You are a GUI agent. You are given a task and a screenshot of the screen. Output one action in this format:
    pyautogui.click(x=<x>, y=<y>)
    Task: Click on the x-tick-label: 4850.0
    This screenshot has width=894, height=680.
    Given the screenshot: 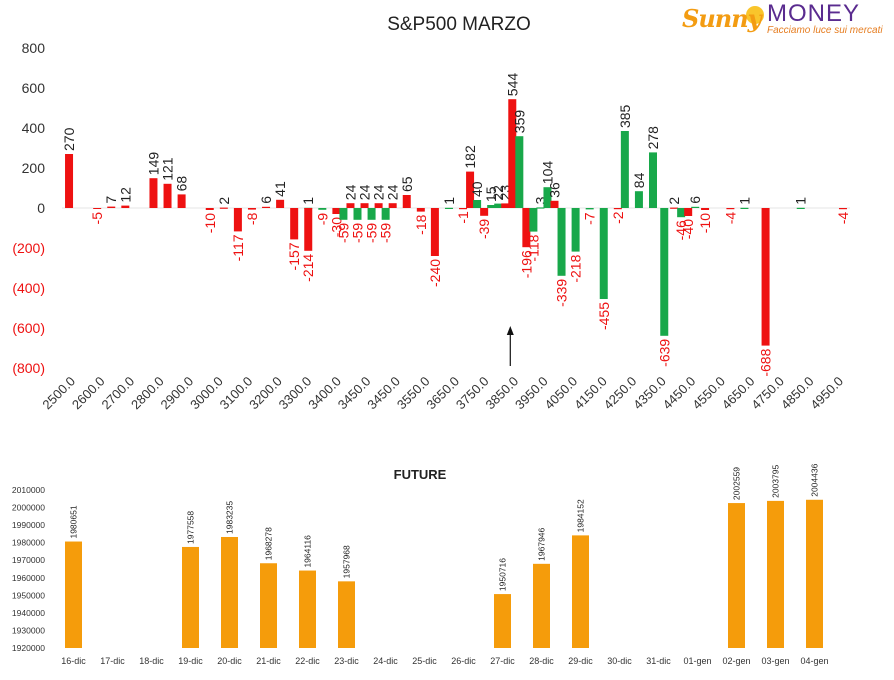 What is the action you would take?
    pyautogui.click(x=797, y=393)
    